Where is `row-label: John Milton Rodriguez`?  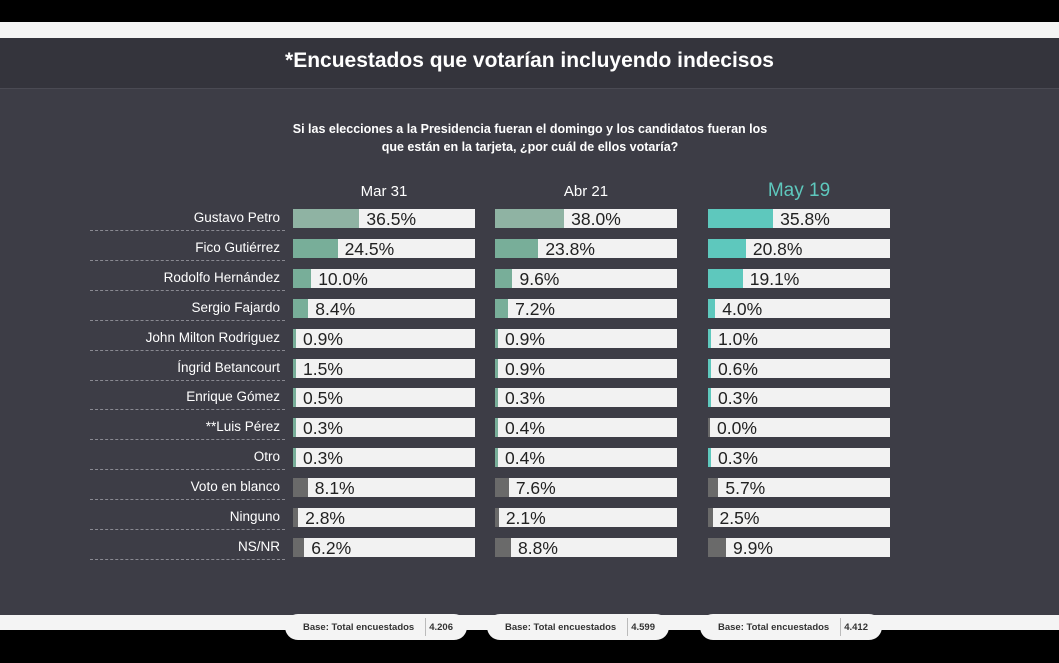
row-label: John Milton Rodriguez is located at coordinates (212, 337).